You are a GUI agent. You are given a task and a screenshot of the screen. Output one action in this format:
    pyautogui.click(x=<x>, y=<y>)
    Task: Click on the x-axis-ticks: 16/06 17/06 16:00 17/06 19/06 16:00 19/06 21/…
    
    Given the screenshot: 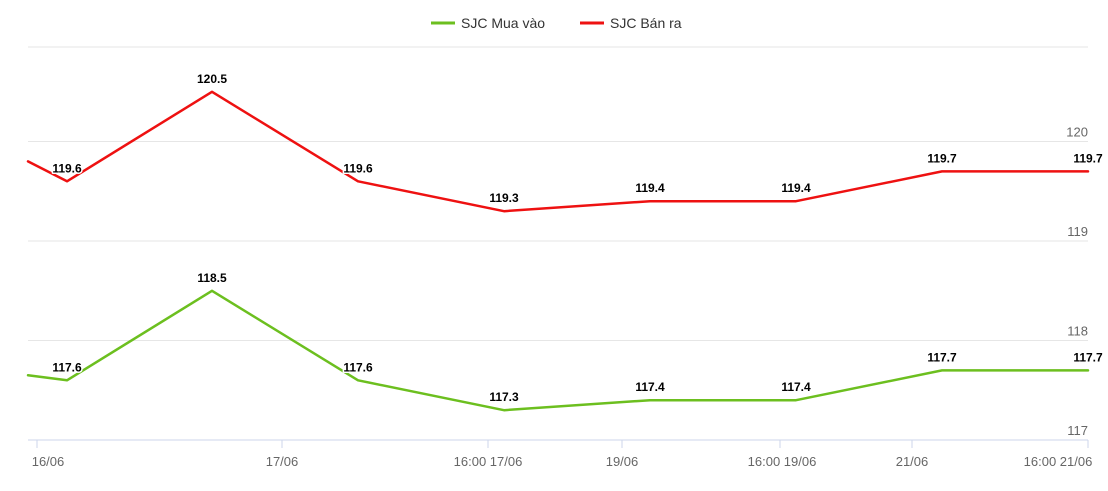 What is the action you would take?
    pyautogui.click(x=562, y=454)
    